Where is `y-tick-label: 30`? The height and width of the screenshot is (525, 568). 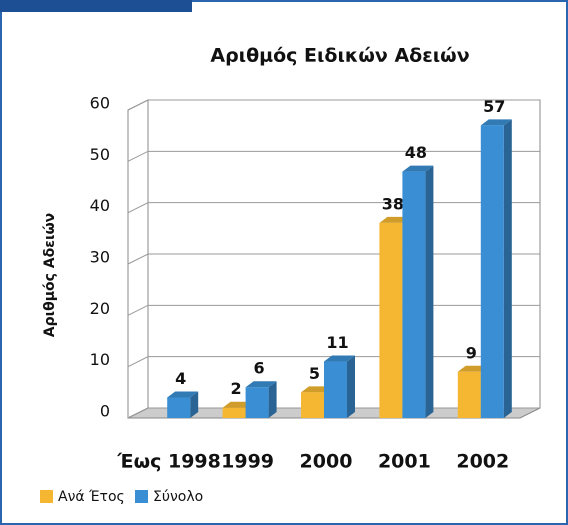 y-tick-label: 30 is located at coordinates (100, 257).